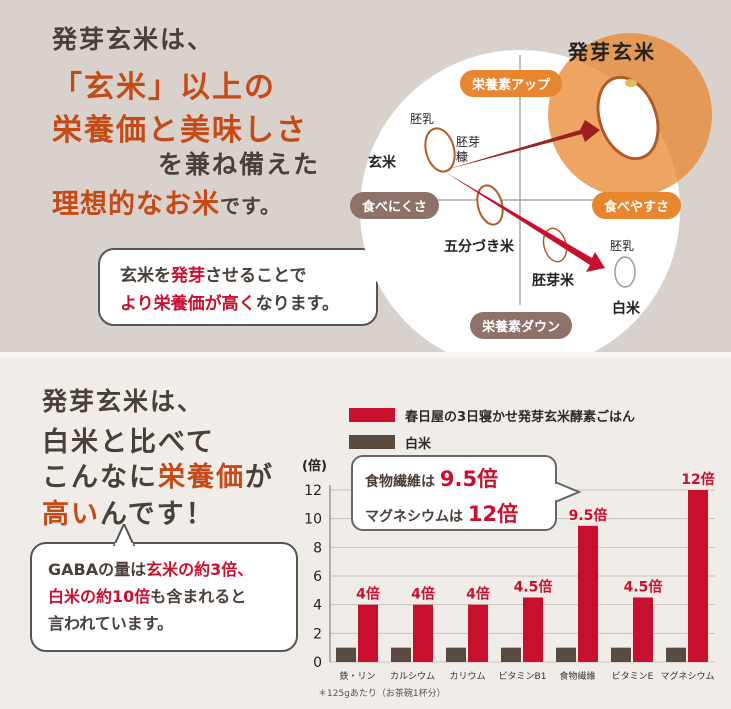 This screenshot has height=709, width=731. I want to click on gobu-label: 五分づき米, so click(479, 247).